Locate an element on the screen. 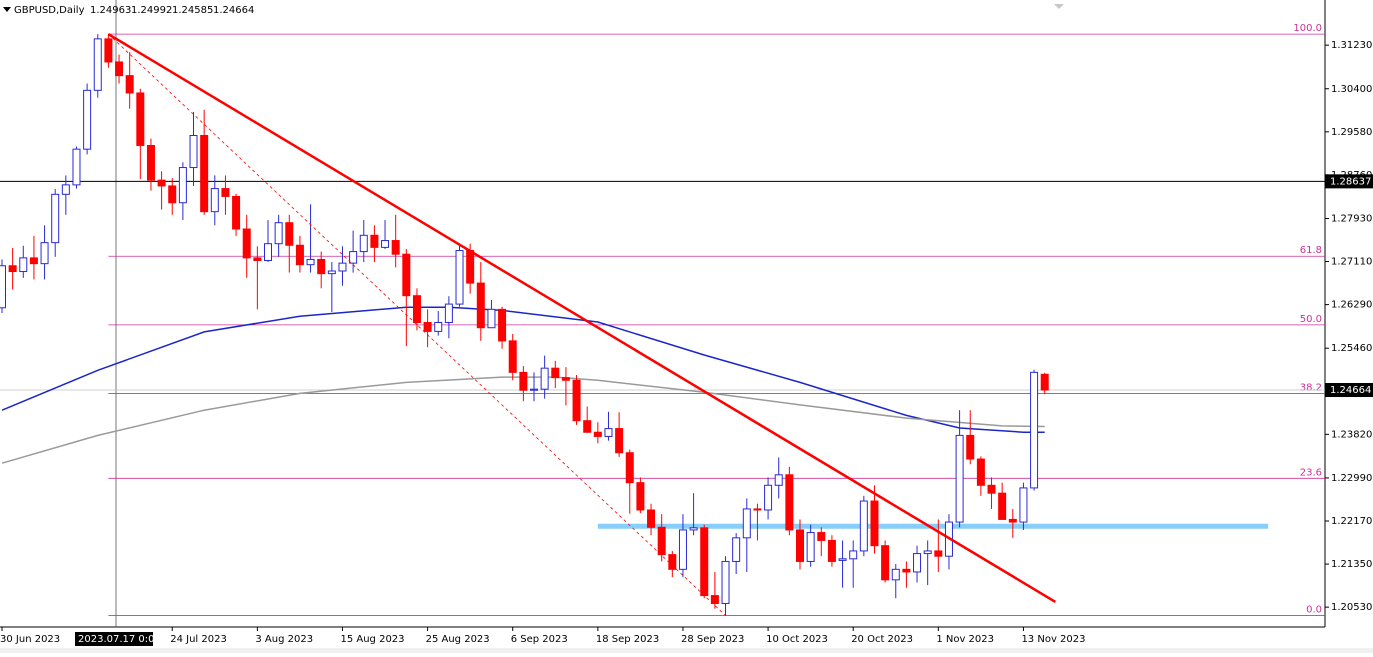 This screenshot has width=1373, height=657. x-tick-label: 1 Nov 2023 is located at coordinates (965, 639).